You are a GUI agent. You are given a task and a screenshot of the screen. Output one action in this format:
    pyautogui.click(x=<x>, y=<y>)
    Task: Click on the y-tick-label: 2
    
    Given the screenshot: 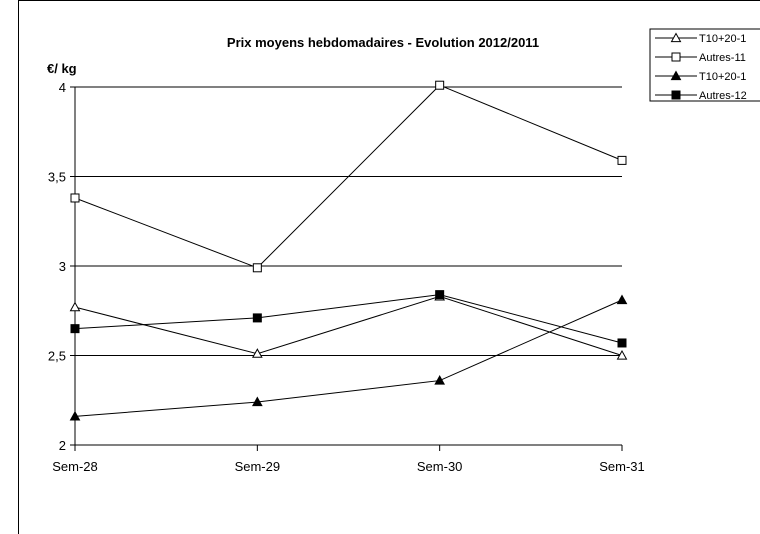 What is the action you would take?
    pyautogui.click(x=62, y=445)
    